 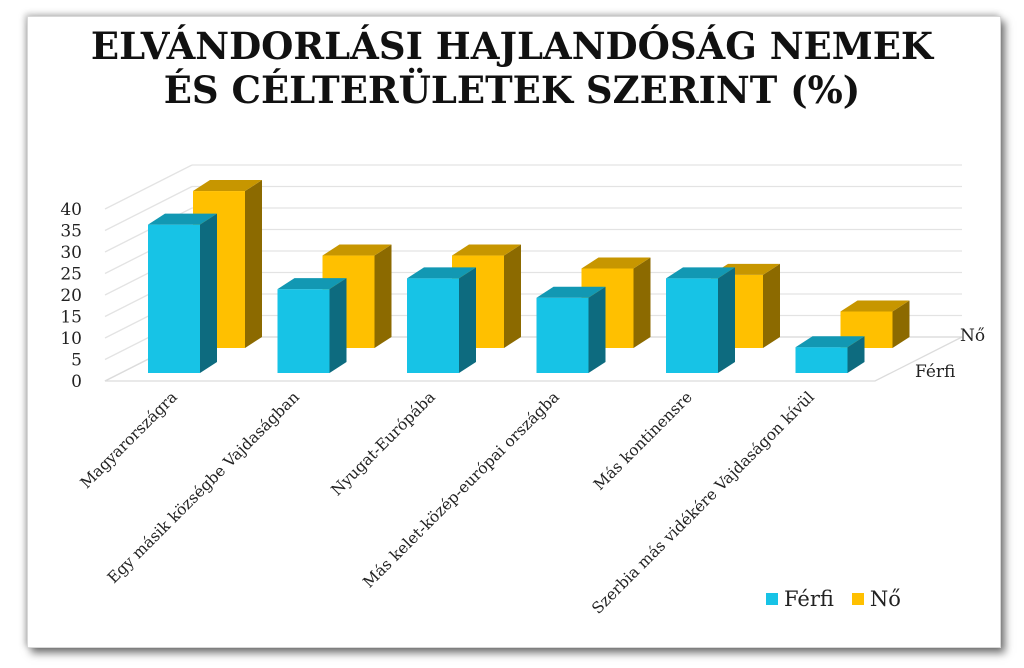 I want to click on x-category-label: Más kelet-közép-európai országba, so click(x=461, y=489).